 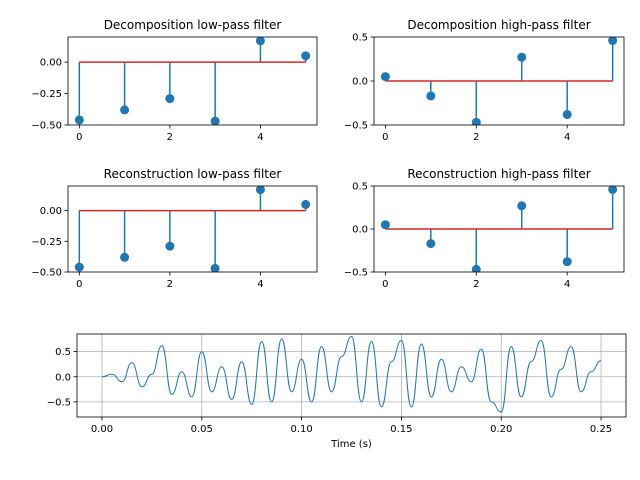 I want to click on x-axis-label: Time (s), so click(x=351, y=444).